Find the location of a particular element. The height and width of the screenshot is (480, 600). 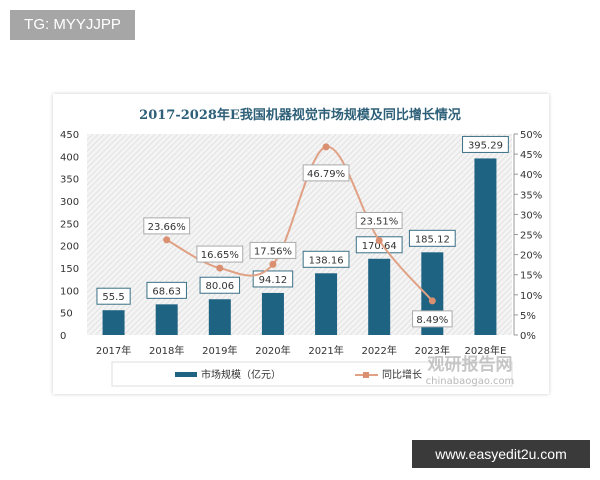

left-tick-label: 0 is located at coordinates (63, 336).